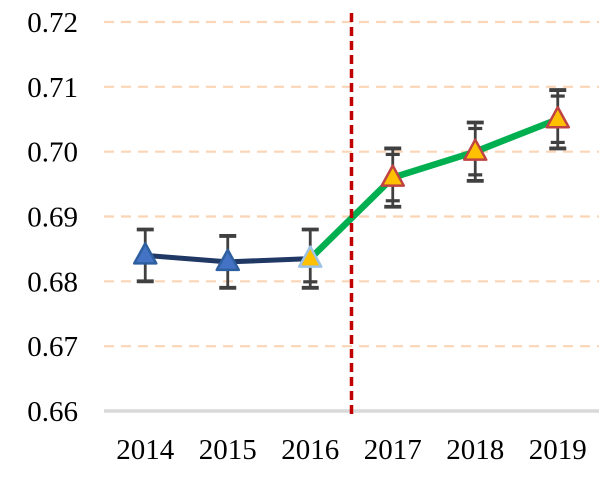 The width and height of the screenshot is (615, 480). Describe the element at coordinates (52, 153) in the screenshot. I see `y-tick-label-0.70: 0.70` at that location.